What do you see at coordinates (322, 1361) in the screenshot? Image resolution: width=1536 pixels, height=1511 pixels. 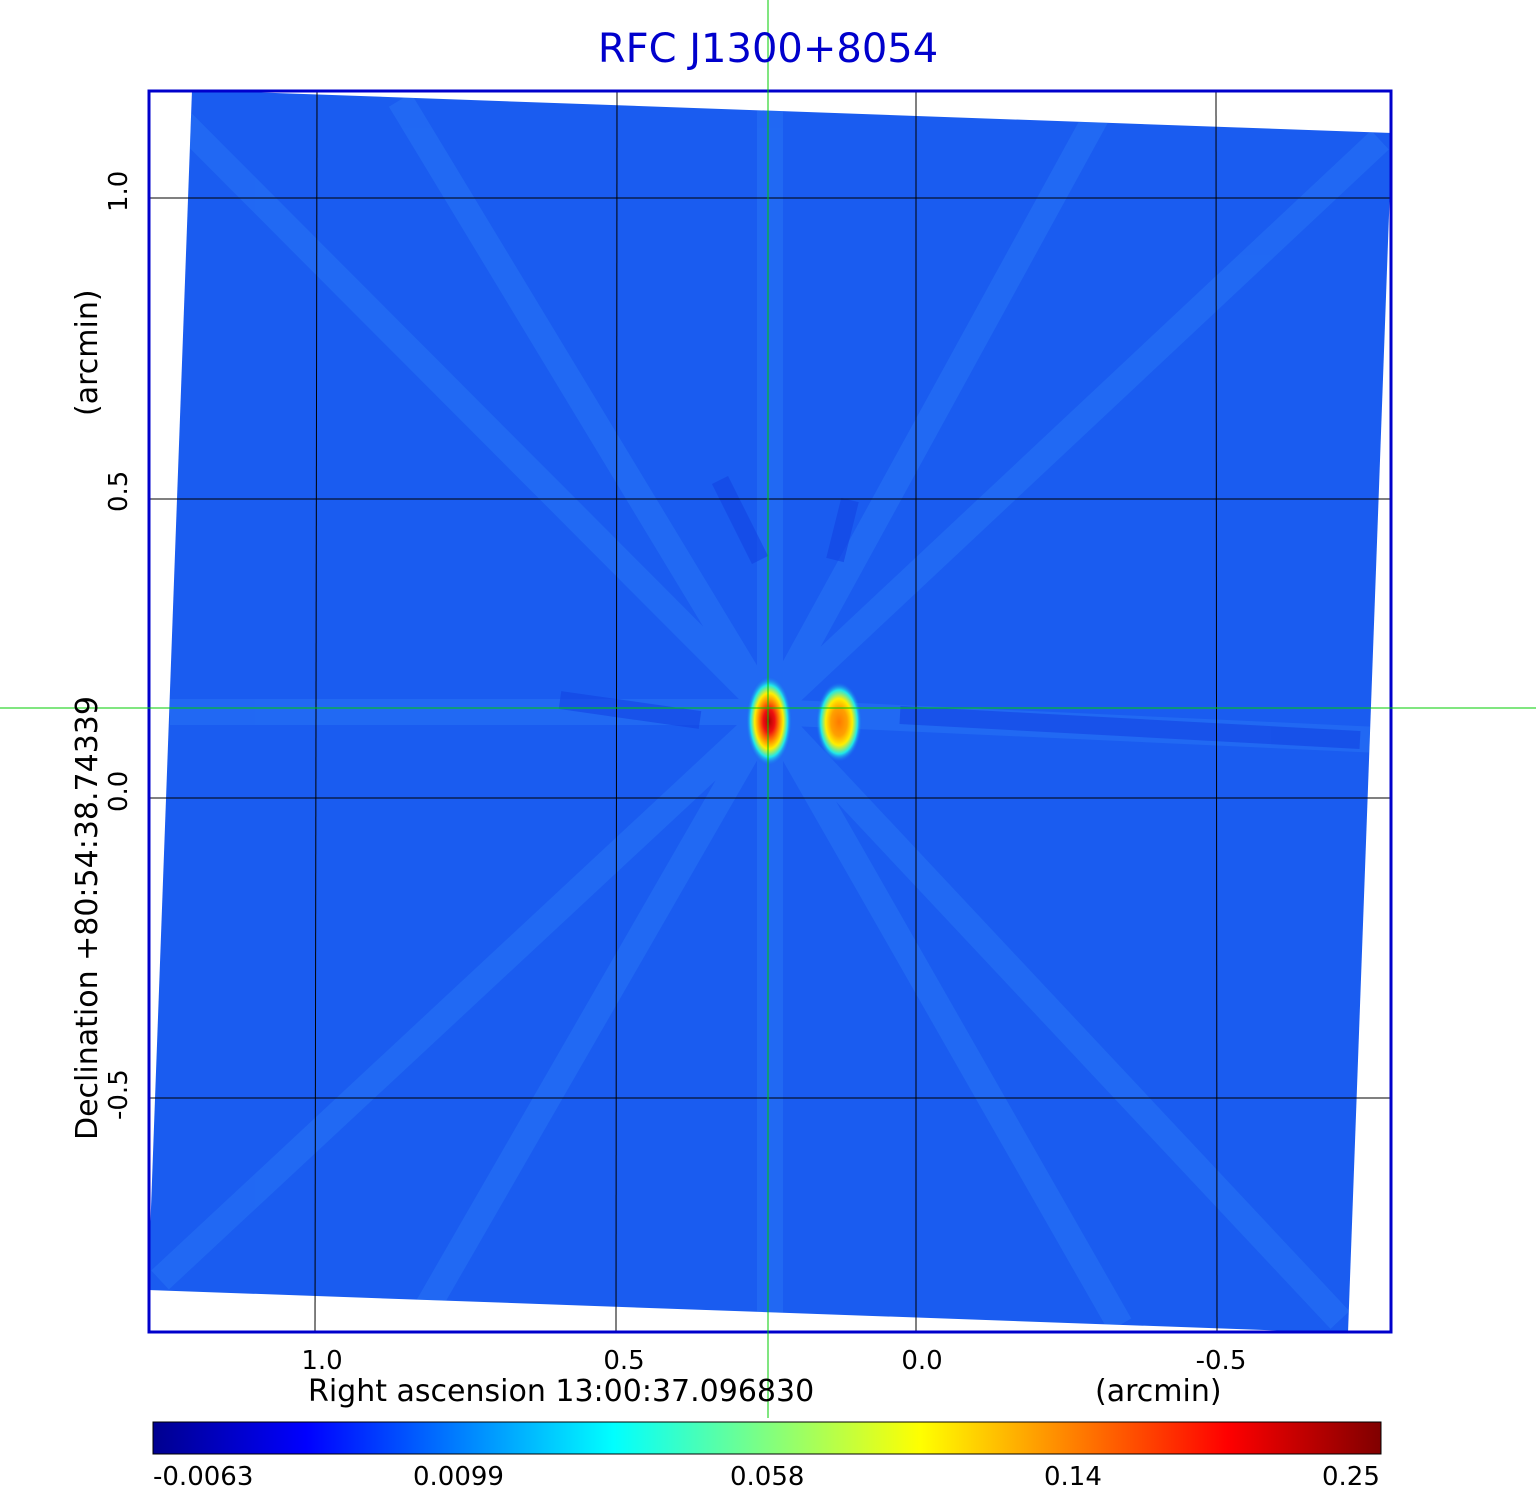 I see `x-tick-label: 1.0` at bounding box center [322, 1361].